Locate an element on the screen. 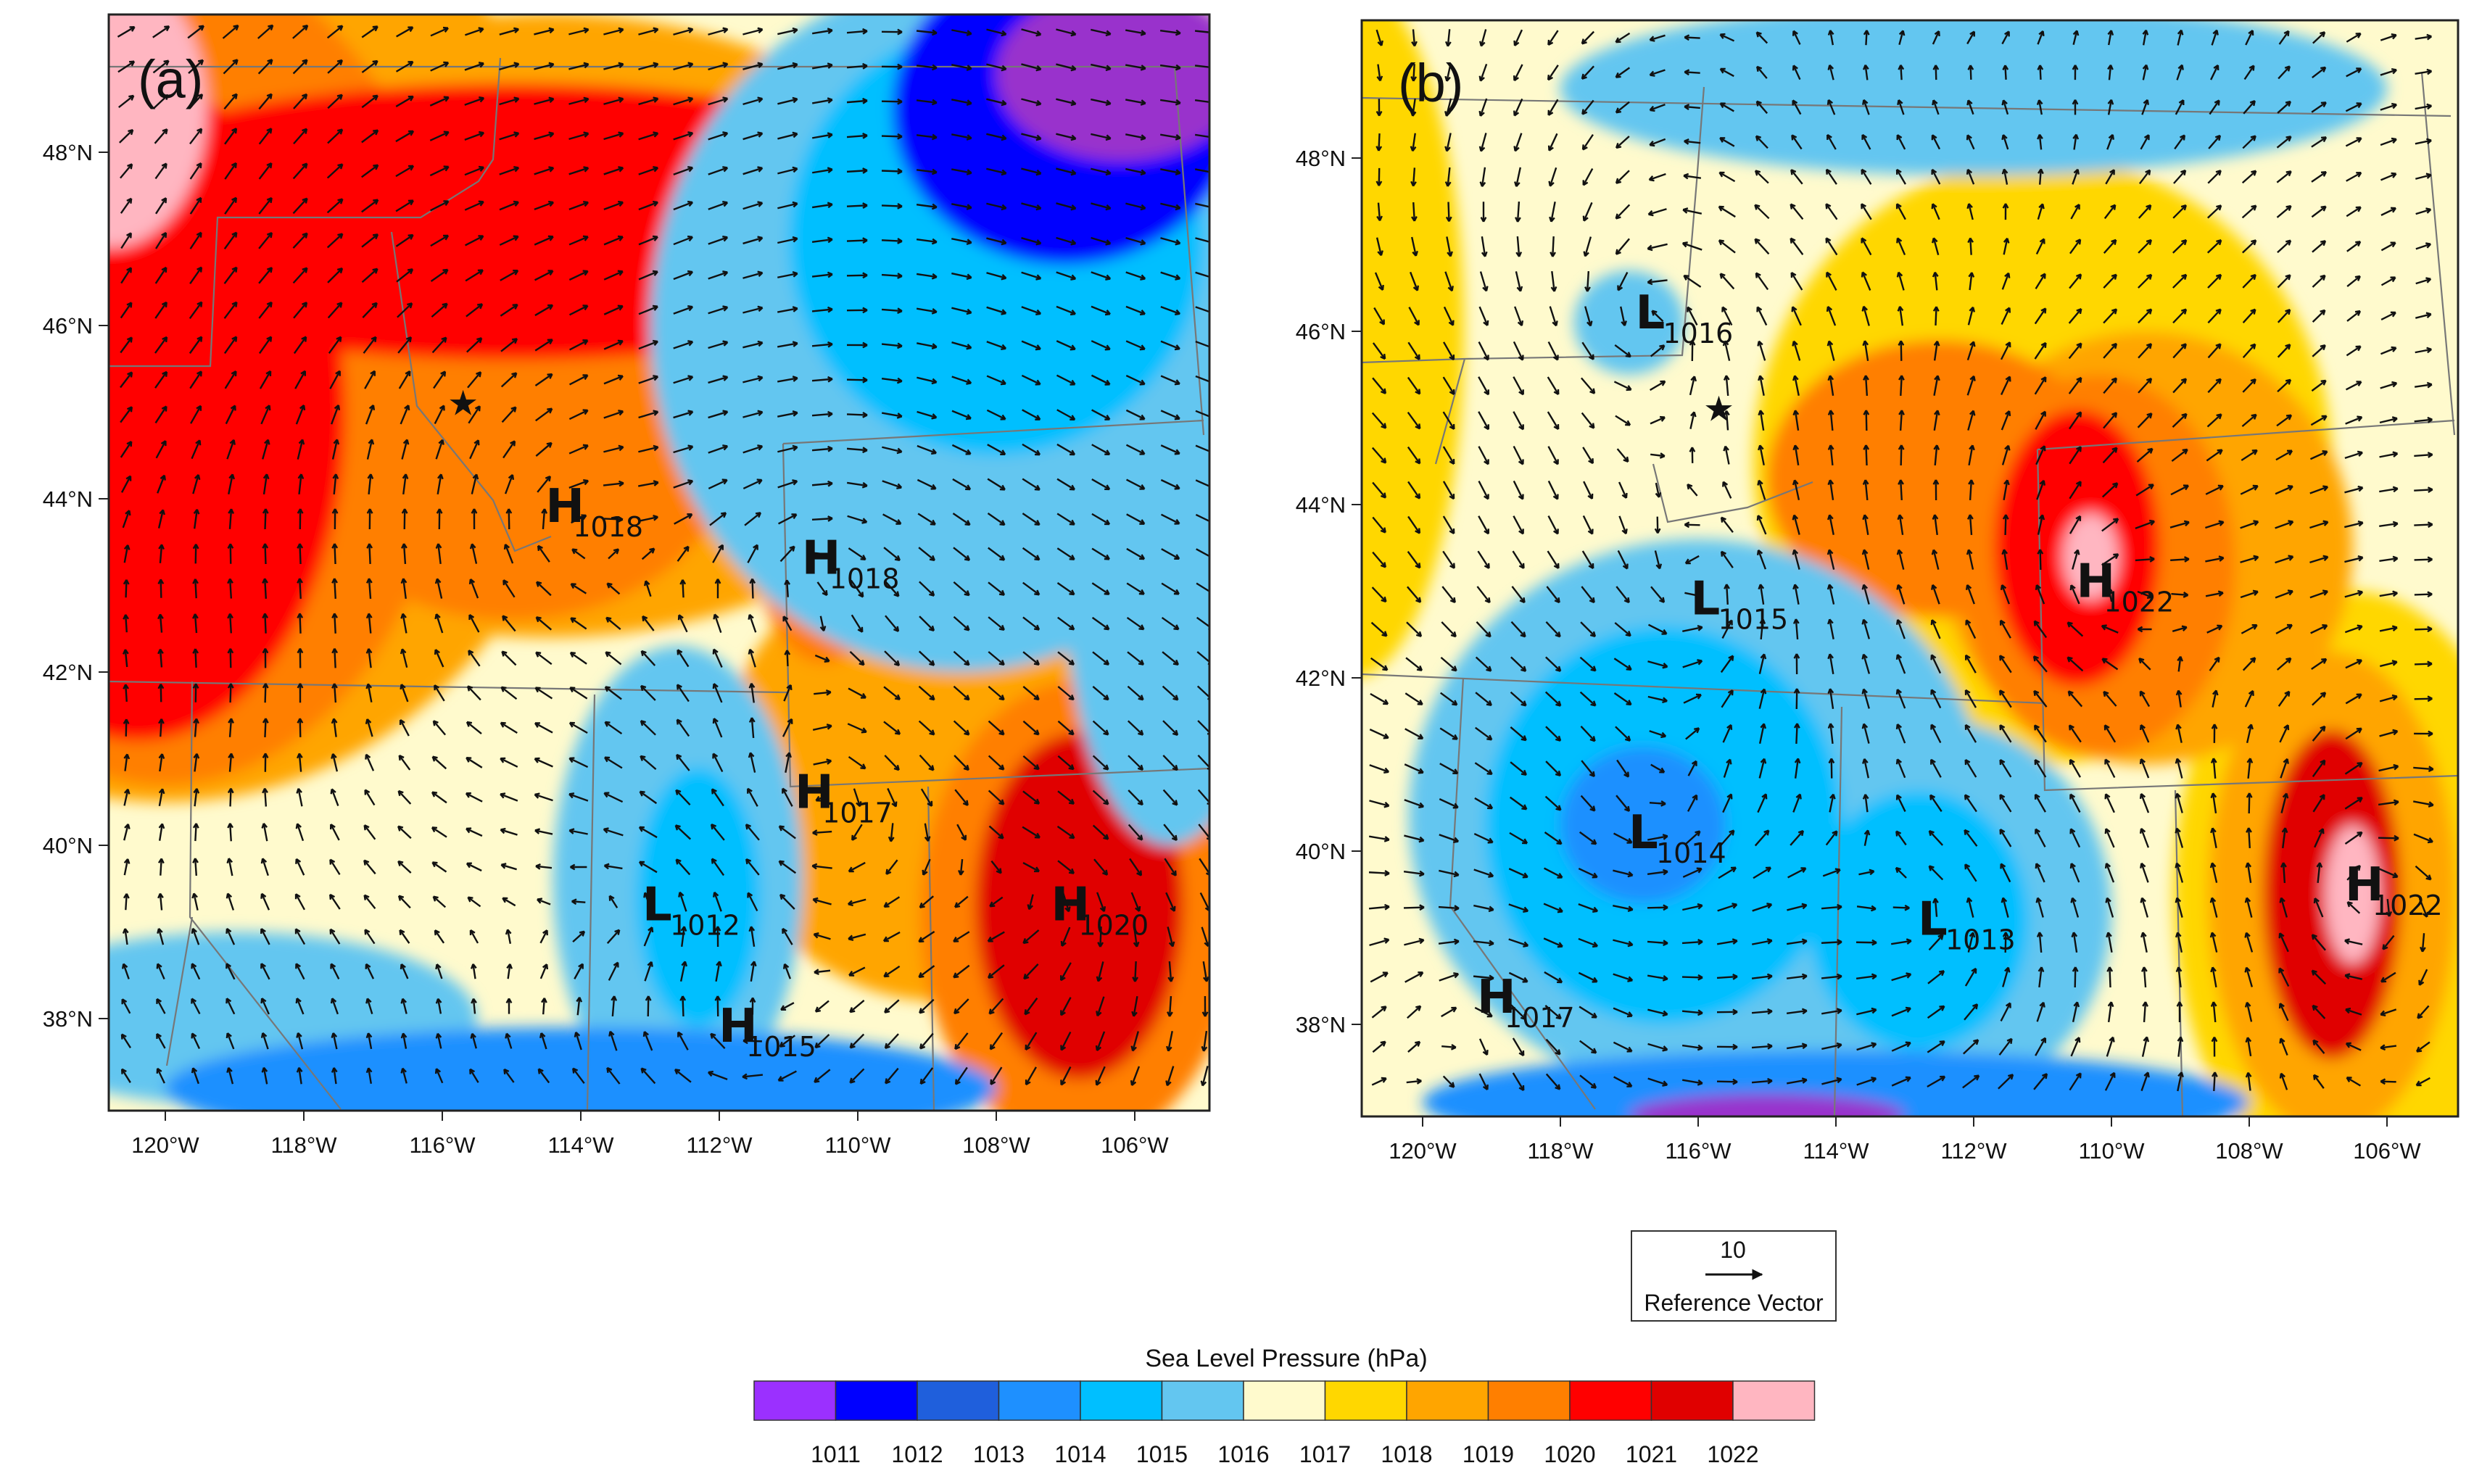  pressure-center-value: 1018 is located at coordinates (865, 579).